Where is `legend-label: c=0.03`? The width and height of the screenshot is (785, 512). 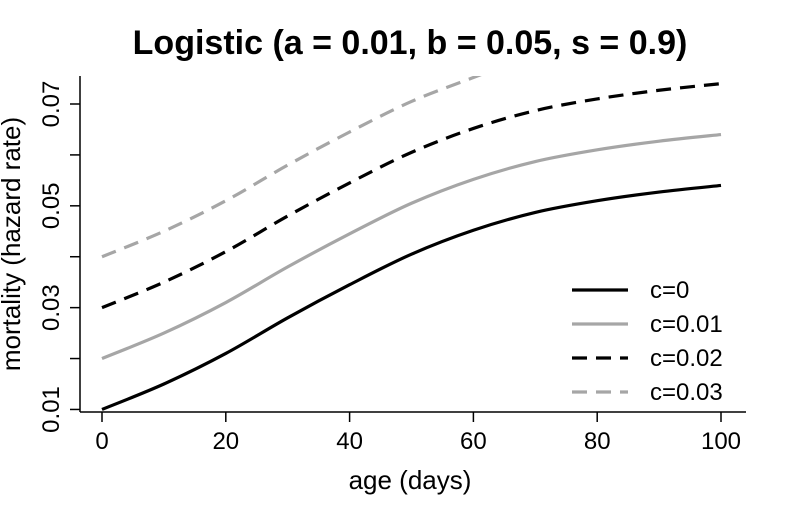
legend-label: c=0.03 is located at coordinates (686, 392).